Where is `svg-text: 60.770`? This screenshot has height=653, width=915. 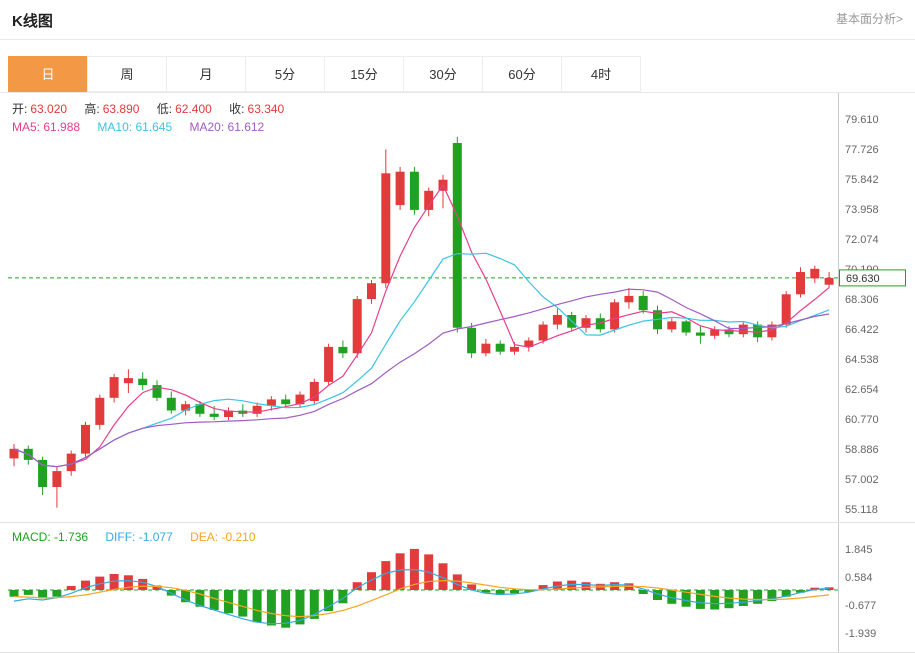
svg-text: 60.770 is located at coordinates (862, 420).